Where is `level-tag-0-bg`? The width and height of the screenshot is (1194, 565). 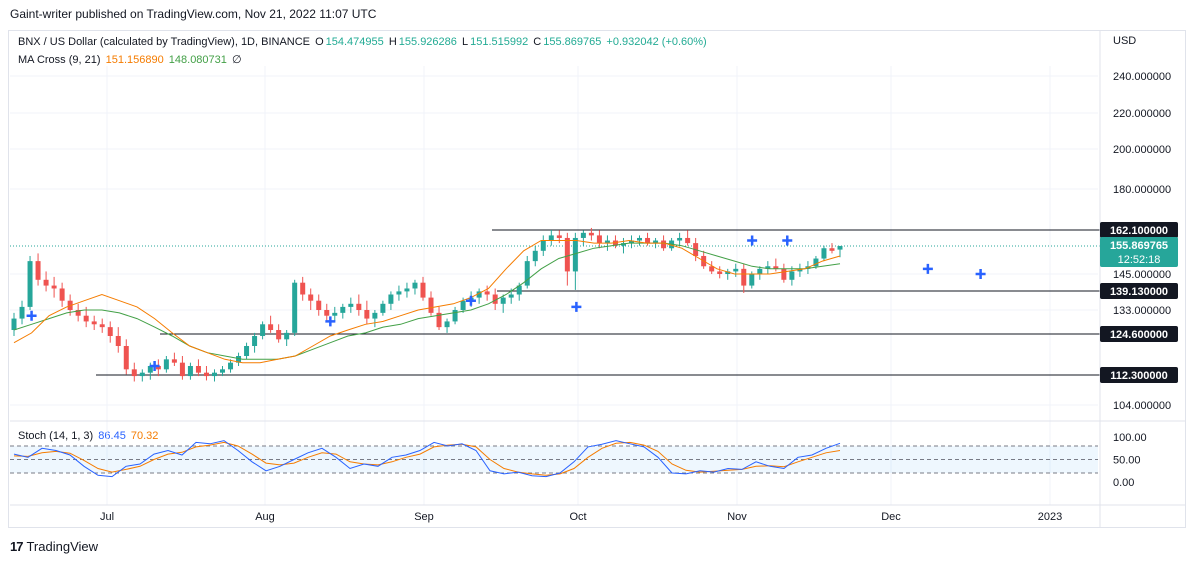
level-tag-0-bg is located at coordinates (1139, 230).